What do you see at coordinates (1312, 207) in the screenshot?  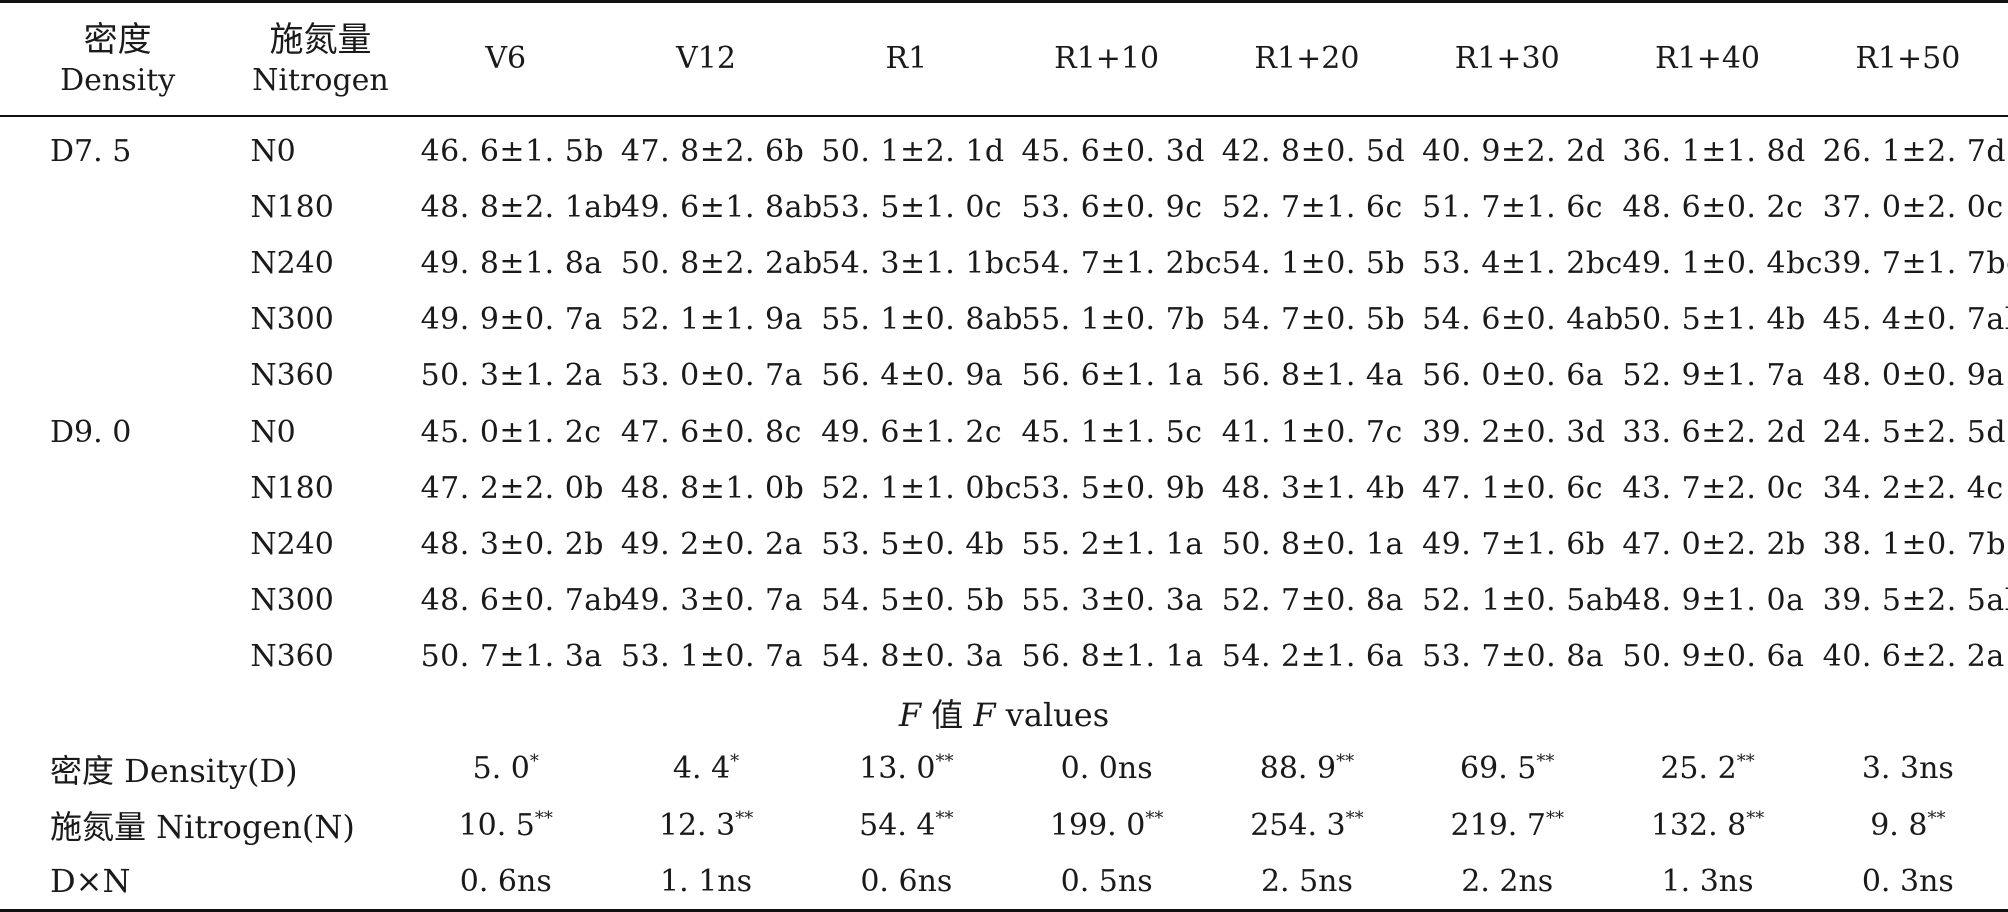 I see `value-cell: 52. 7±1. 6c` at bounding box center [1312, 207].